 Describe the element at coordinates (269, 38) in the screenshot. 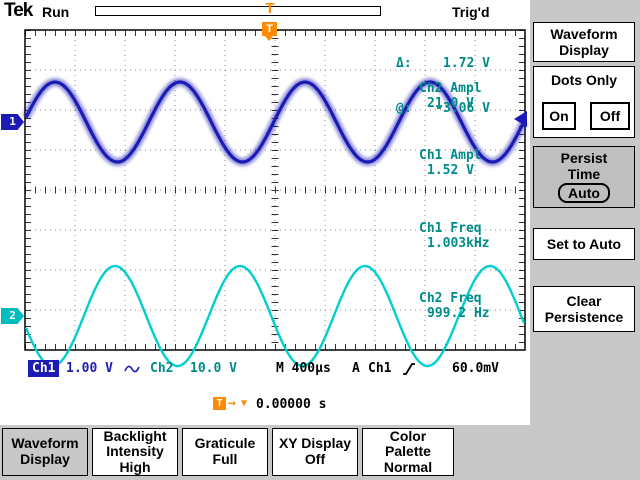

I see `trigger-flag-triangle-icon` at that location.